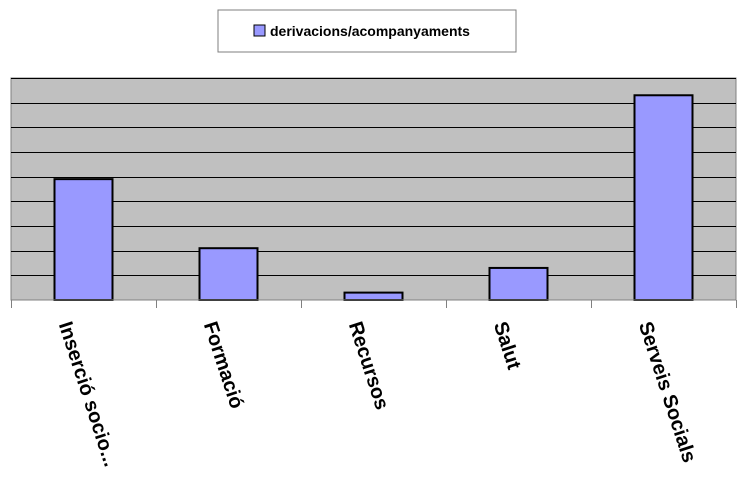 The image size is (737, 503). Describe the element at coordinates (507, 346) in the screenshot. I see `x-tick-label: Salut` at that location.